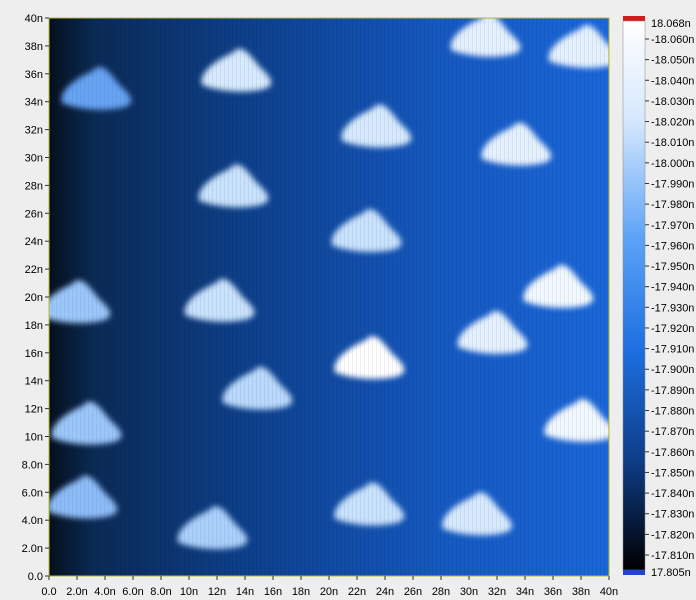 This screenshot has height=600, width=696. I want to click on colorbar-tick-label: -17.820n, so click(672, 535).